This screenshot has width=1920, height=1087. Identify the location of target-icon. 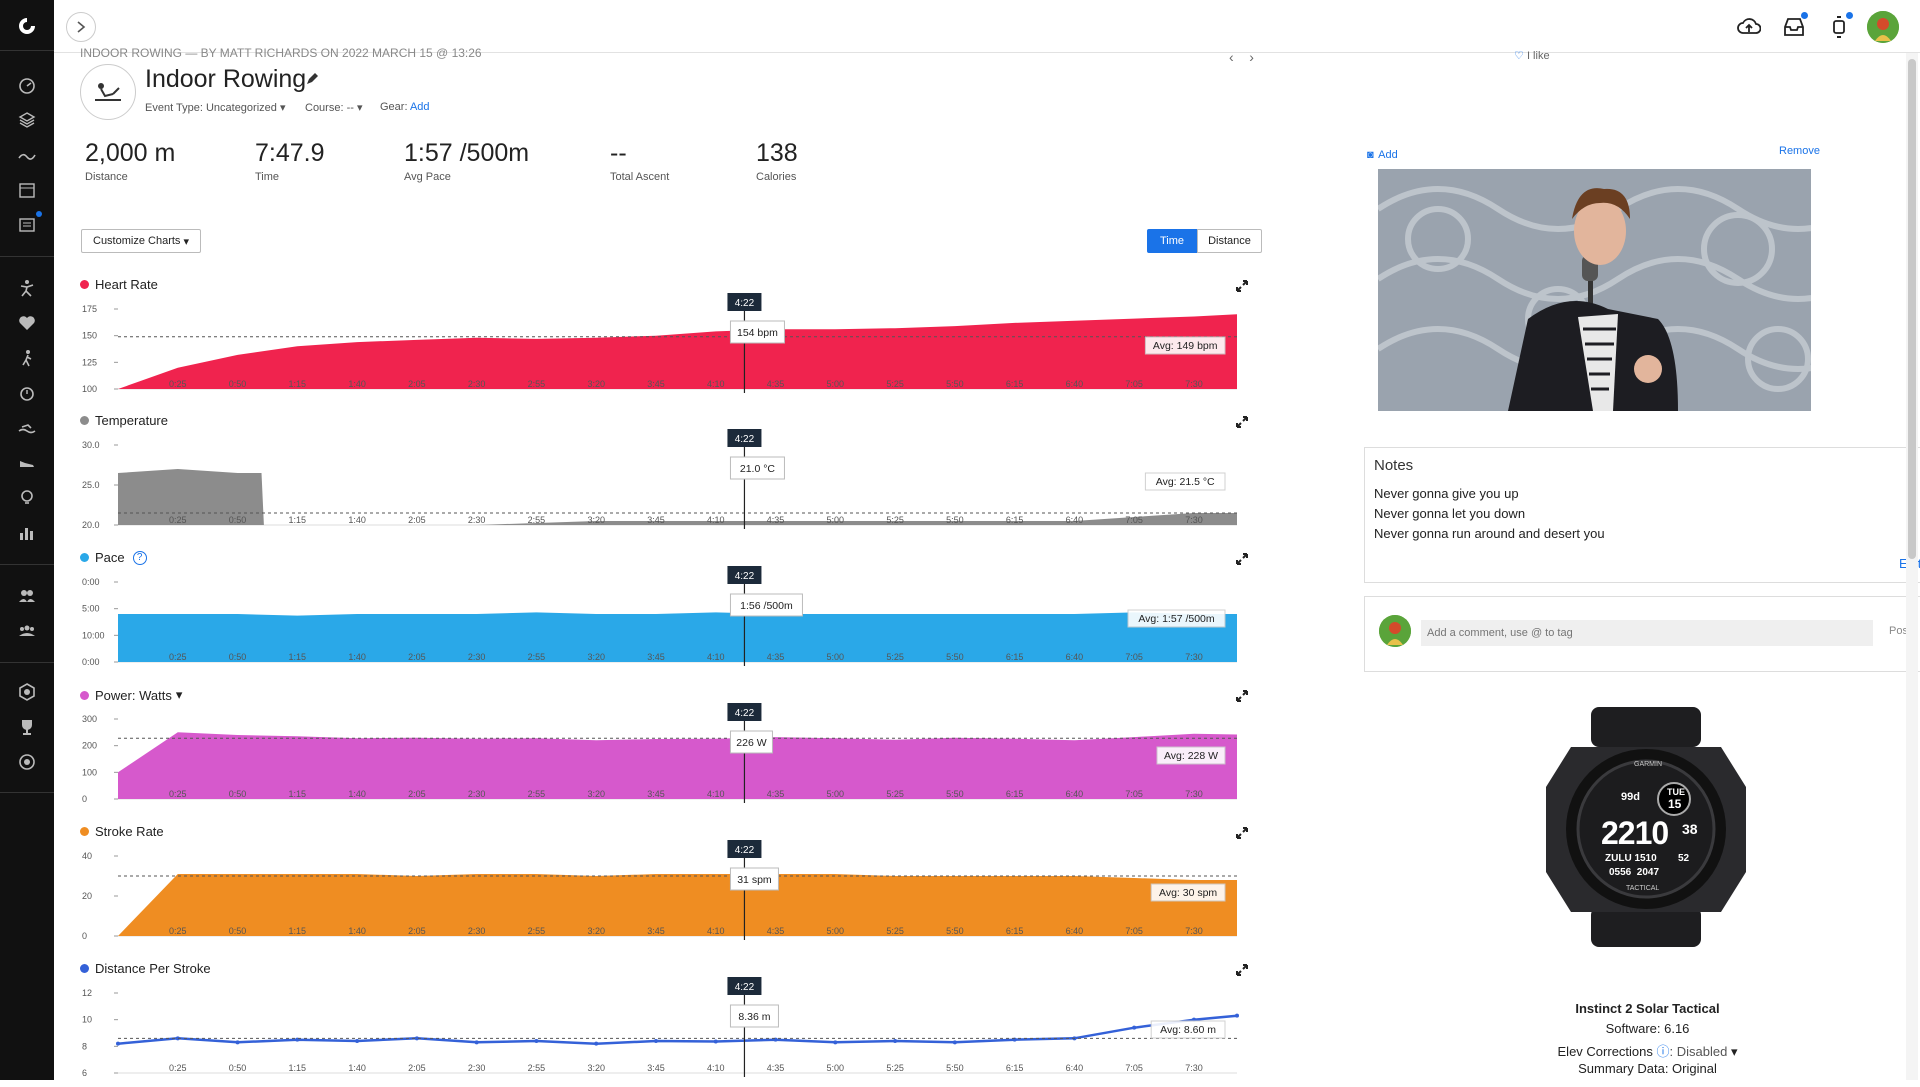
(27, 762).